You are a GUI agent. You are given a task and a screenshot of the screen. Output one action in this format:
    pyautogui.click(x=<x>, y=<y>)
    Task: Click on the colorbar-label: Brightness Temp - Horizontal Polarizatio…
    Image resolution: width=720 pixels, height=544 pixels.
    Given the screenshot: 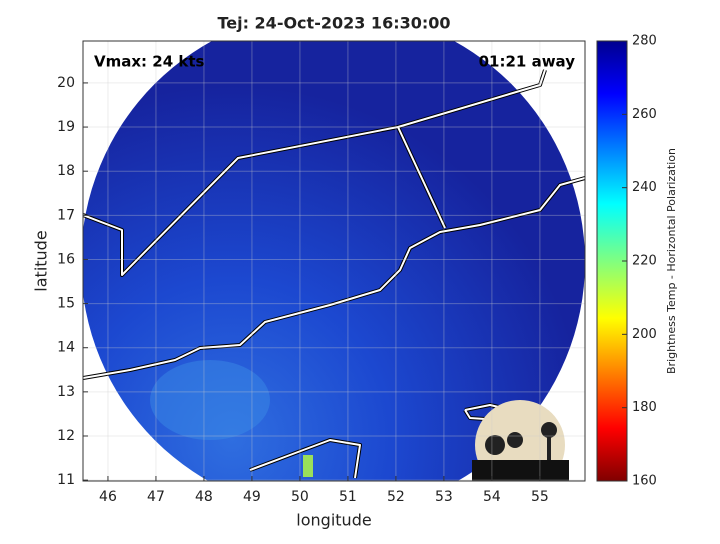 What is the action you would take?
    pyautogui.click(x=671, y=261)
    